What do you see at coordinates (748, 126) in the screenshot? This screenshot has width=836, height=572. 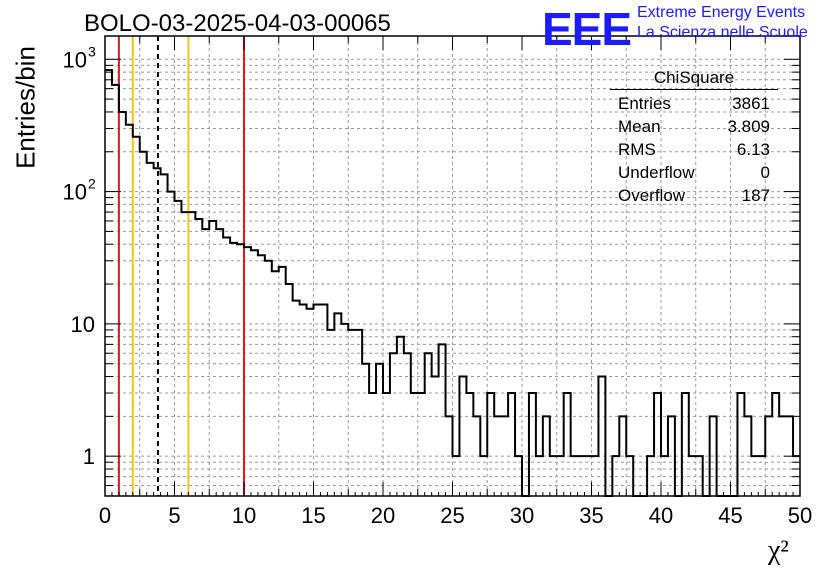 I see `stats-value: 3.809` at bounding box center [748, 126].